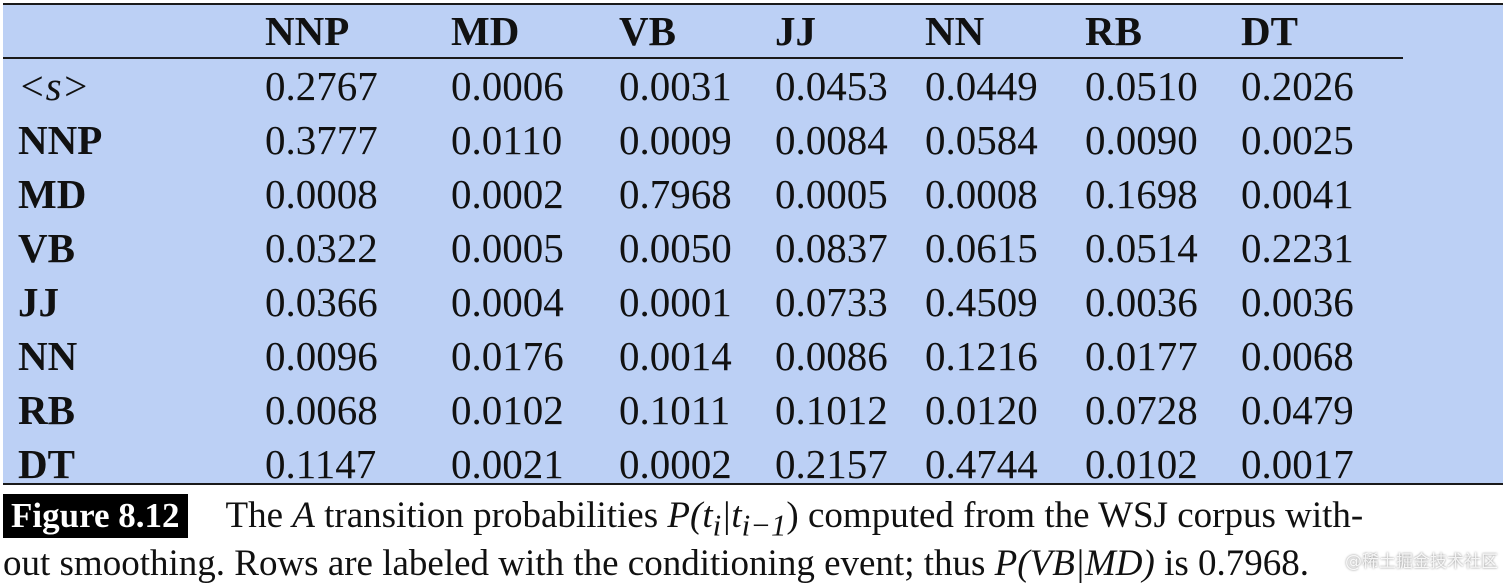 The width and height of the screenshot is (1512, 588). I want to click on table-cell: 0.2157, so click(831, 464).